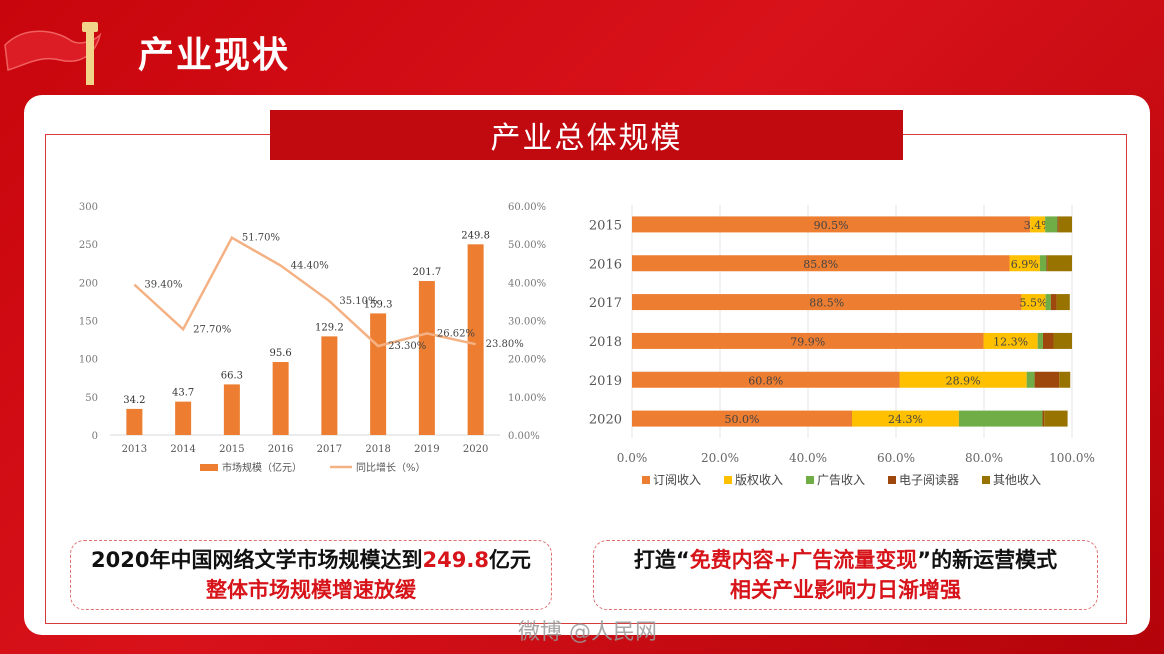 This screenshot has width=1164, height=654. I want to click on y2-tick-label: 0.00%, so click(524, 436).